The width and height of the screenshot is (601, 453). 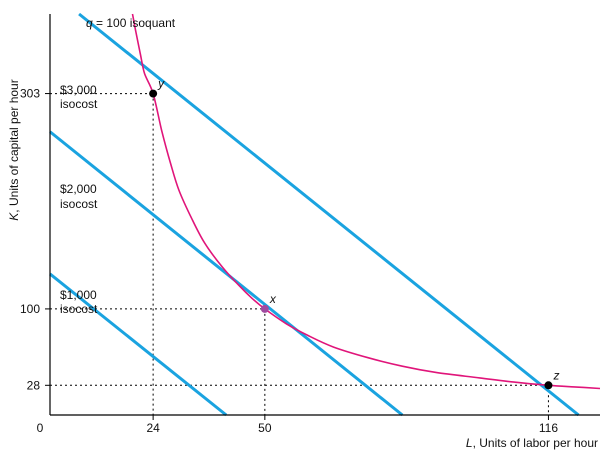 What do you see at coordinates (14, 216) in the screenshot?
I see `y-axis-title-var: K` at bounding box center [14, 216].